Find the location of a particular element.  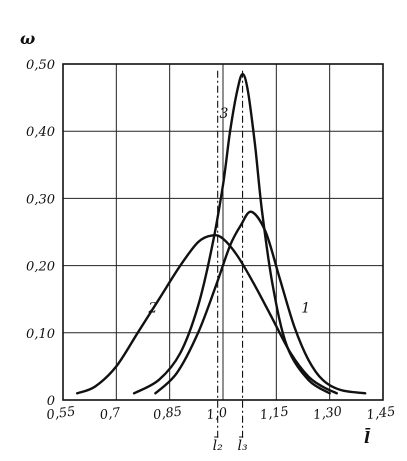

marker-lines is located at coordinates (230, 254).